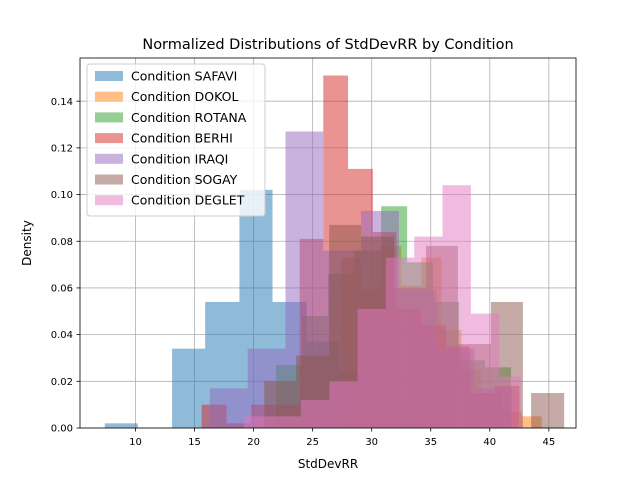 The image size is (640, 480). What do you see at coordinates (62, 148) in the screenshot?
I see `y-tick-label: 0.12` at bounding box center [62, 148].